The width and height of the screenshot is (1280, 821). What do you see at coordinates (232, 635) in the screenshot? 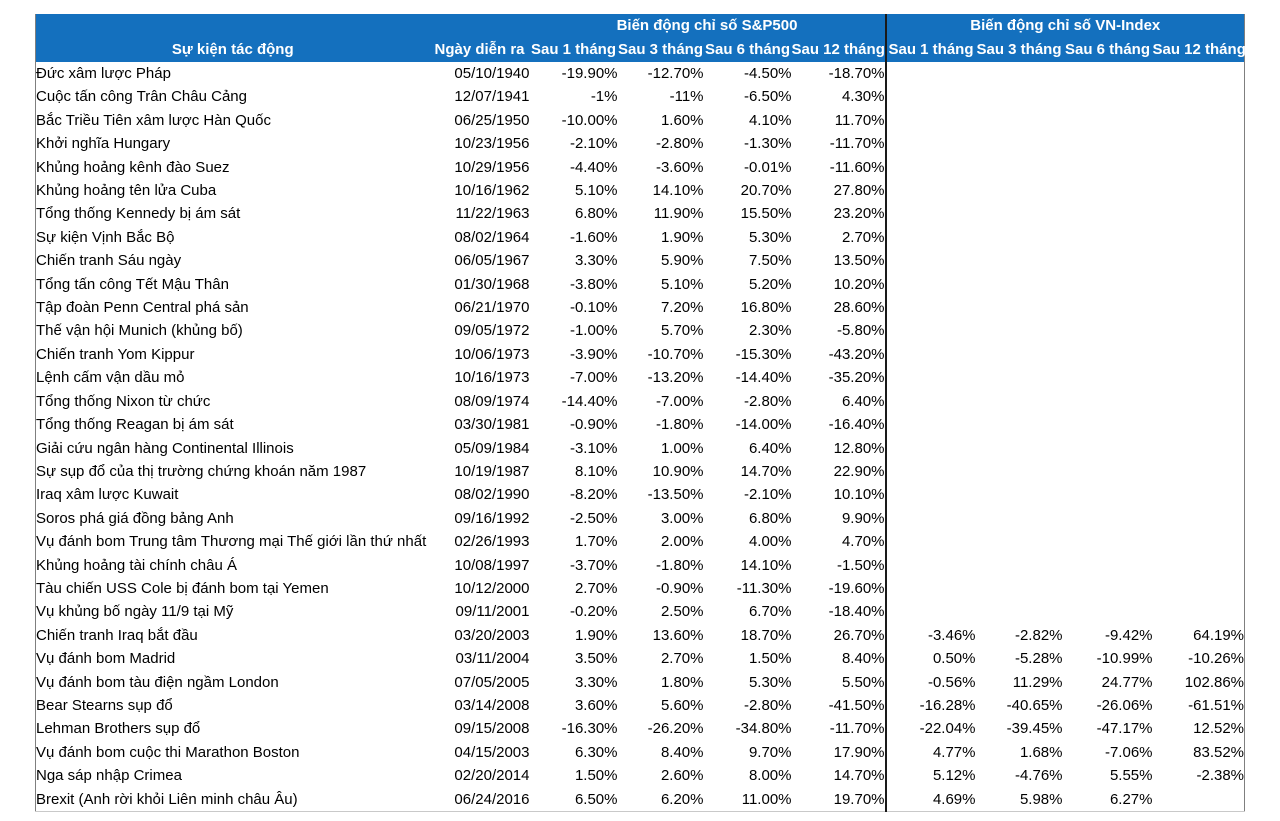
I see `event-cell: Chiến tranh Iraq bắt đầu` at bounding box center [232, 635].